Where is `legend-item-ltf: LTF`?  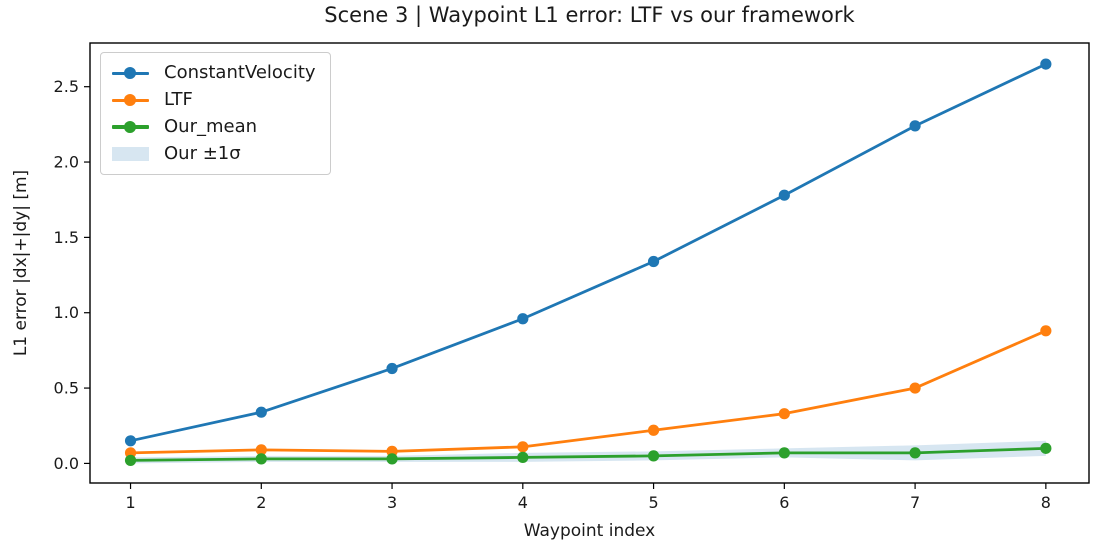 legend-item-ltf: LTF is located at coordinates (216, 100).